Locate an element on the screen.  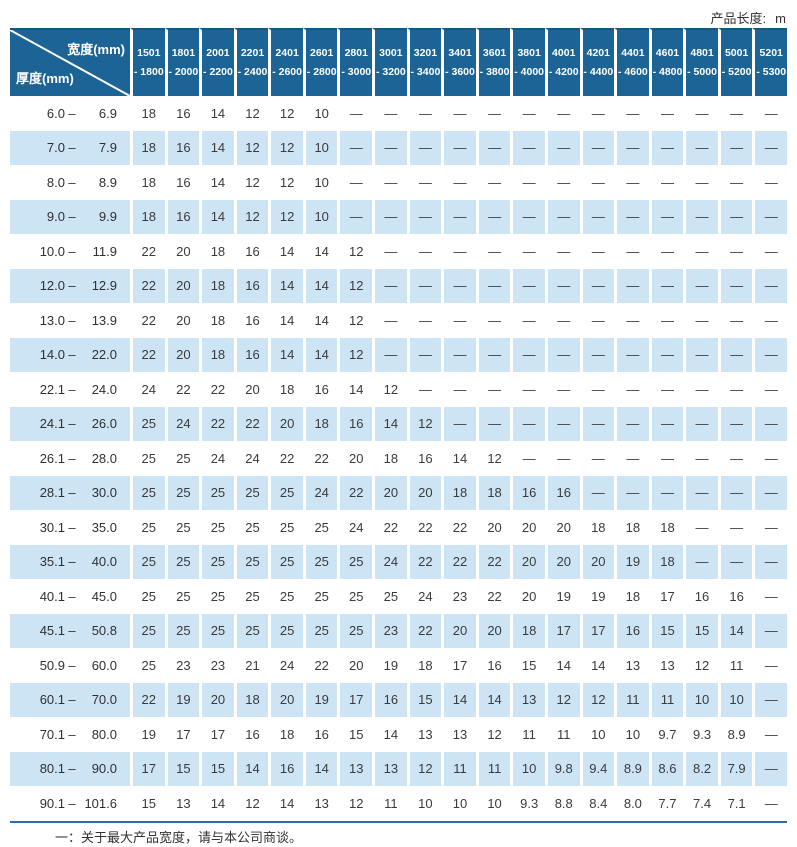
width-range-header: 5001- 5200 is located at coordinates (735, 62).